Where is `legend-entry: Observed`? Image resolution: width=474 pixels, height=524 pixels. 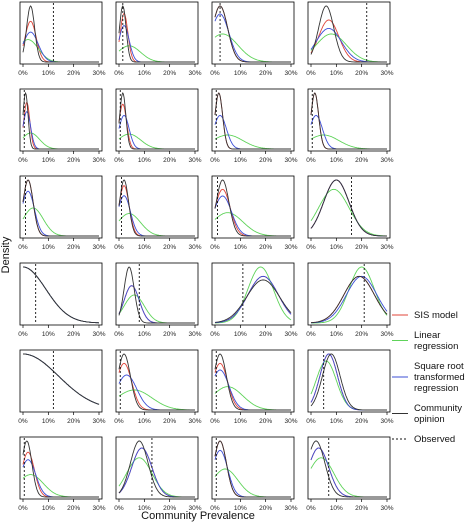 legend-entry: Observed is located at coordinates (423, 439).